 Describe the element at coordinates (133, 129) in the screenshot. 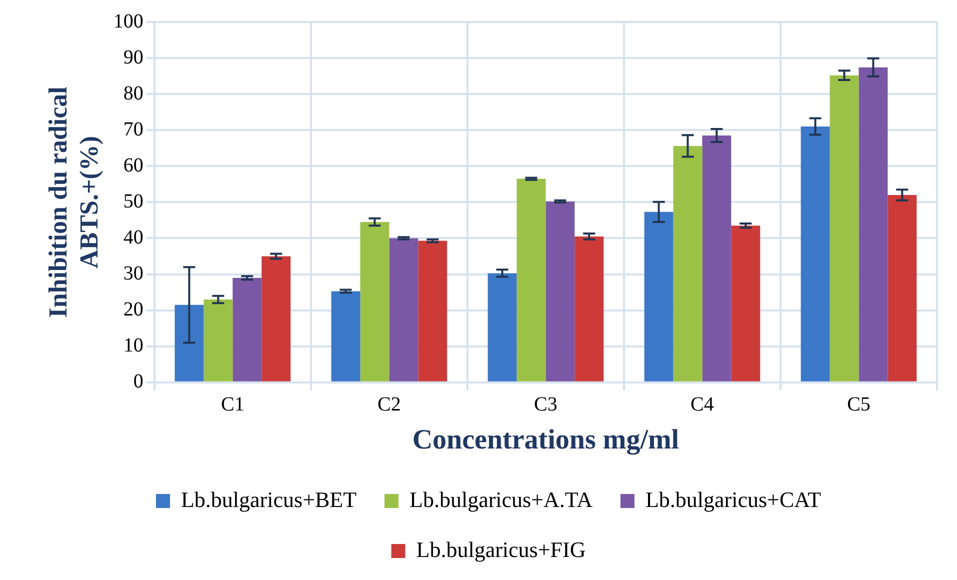

I see `y-tick-label: 70` at that location.